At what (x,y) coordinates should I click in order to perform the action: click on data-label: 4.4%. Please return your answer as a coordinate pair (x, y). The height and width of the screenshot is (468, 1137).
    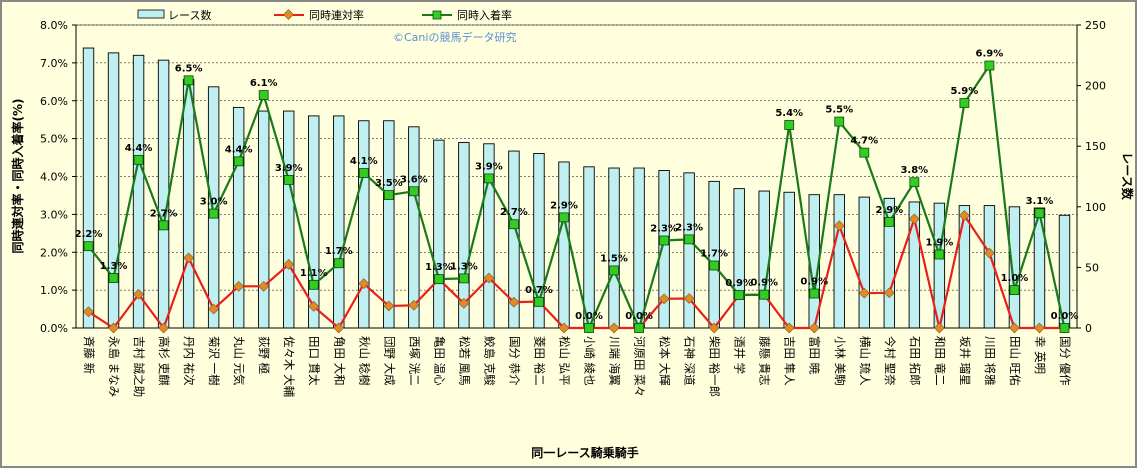
    Looking at the image, I should click on (239, 149).